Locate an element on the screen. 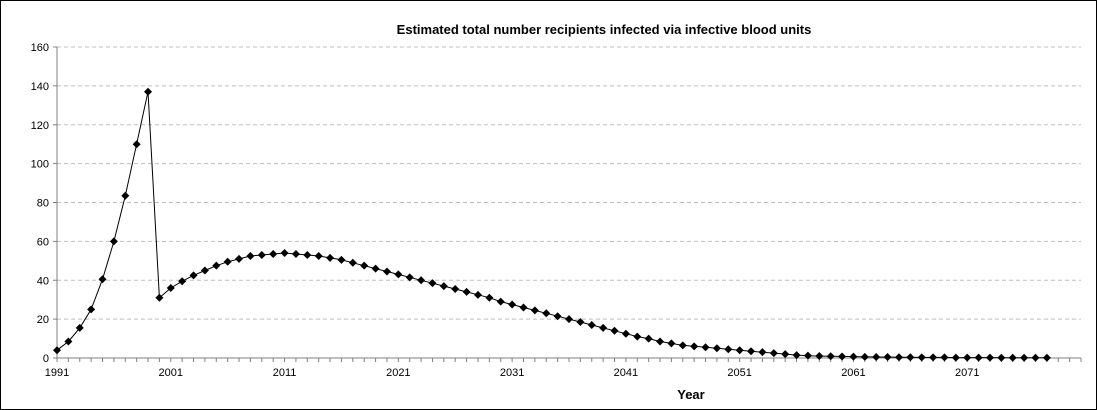 Image resolution: width=1097 pixels, height=410 pixels. y-tick-label: 20 is located at coordinates (43, 320).